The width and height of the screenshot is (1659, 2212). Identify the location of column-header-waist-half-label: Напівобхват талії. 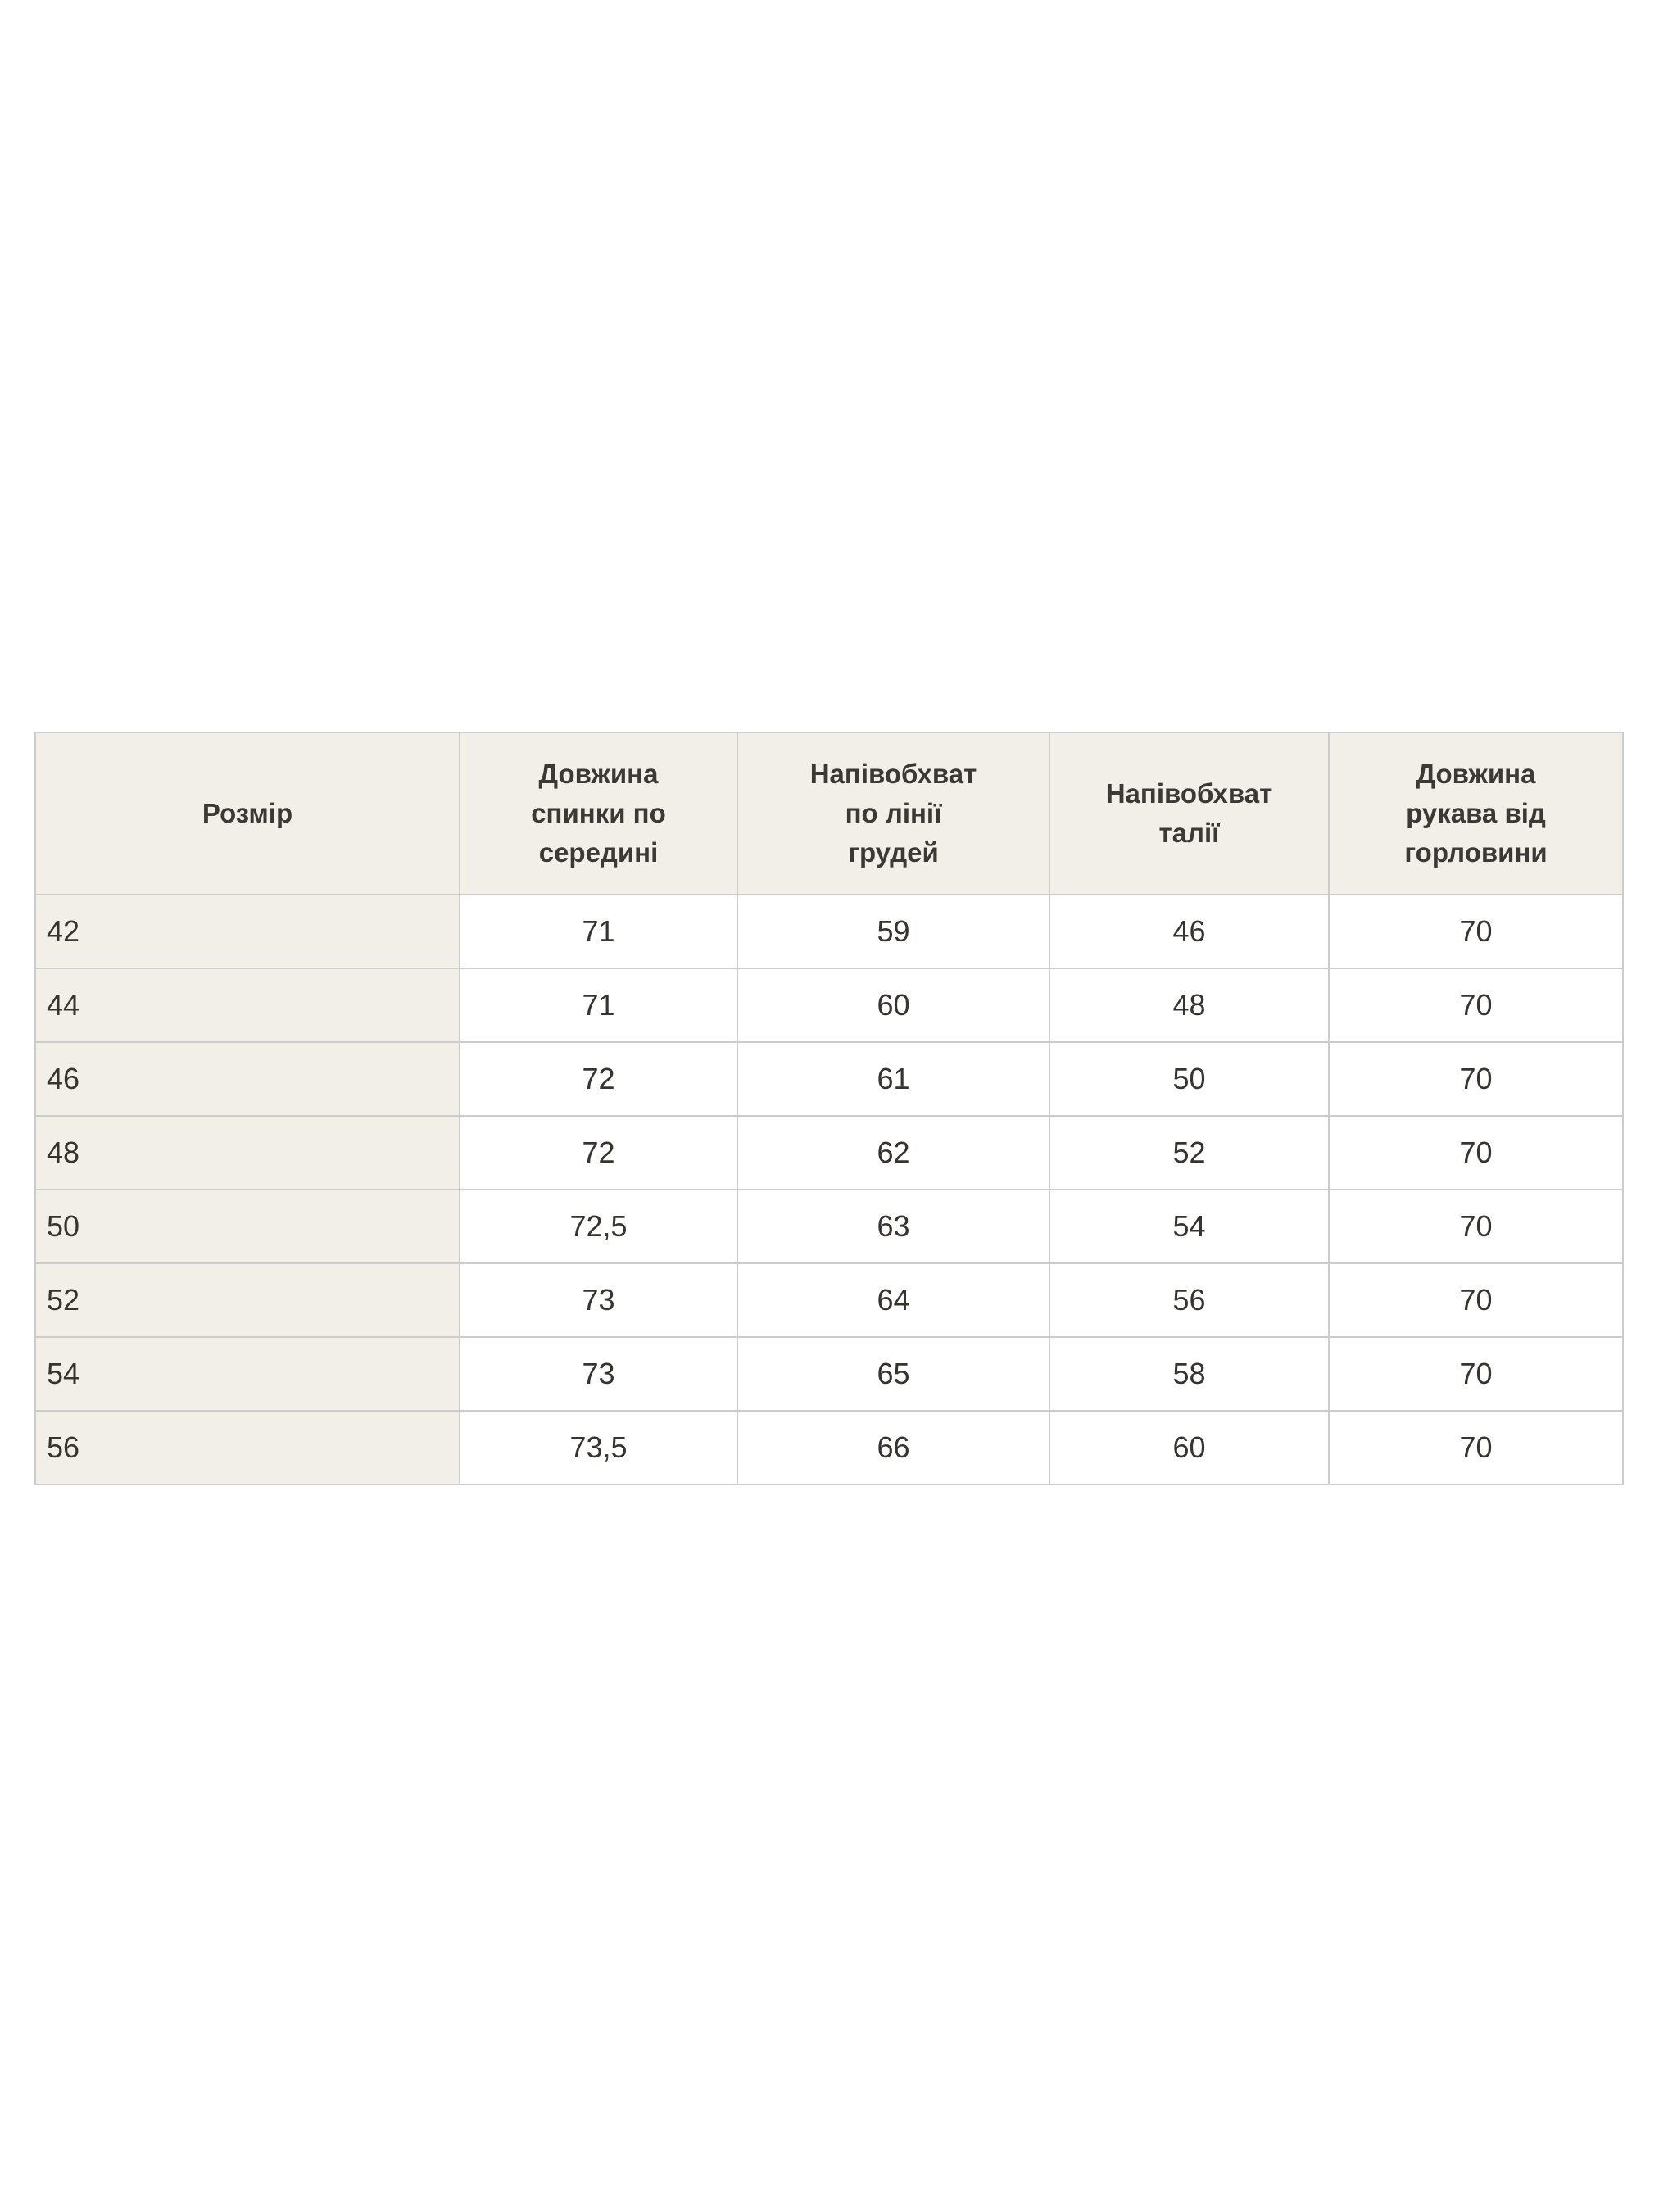
(1189, 813).